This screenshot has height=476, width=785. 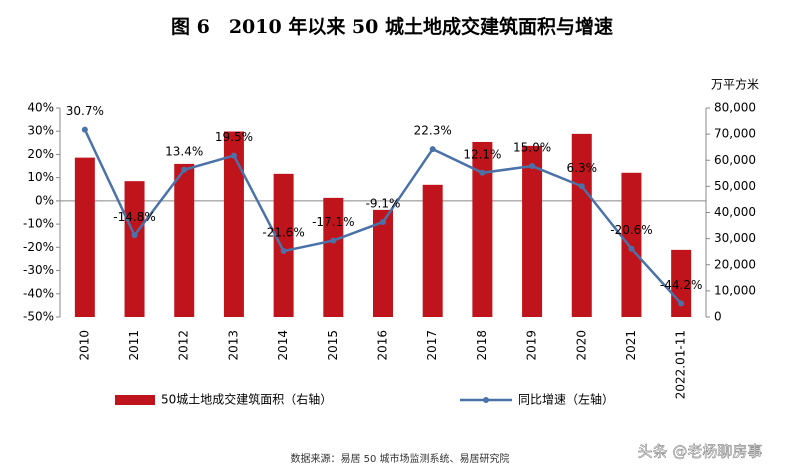 What do you see at coordinates (383, 204) in the screenshot?
I see `data-label: -9.1%` at bounding box center [383, 204].